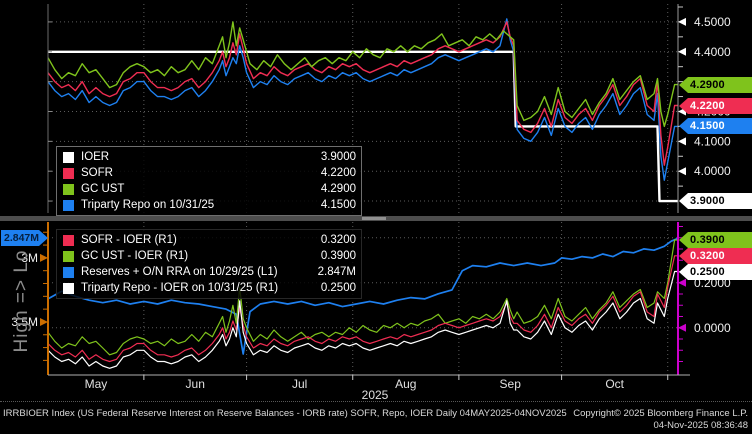 The image size is (752, 434). I want to click on series-value: 0.3900, so click(338, 256).